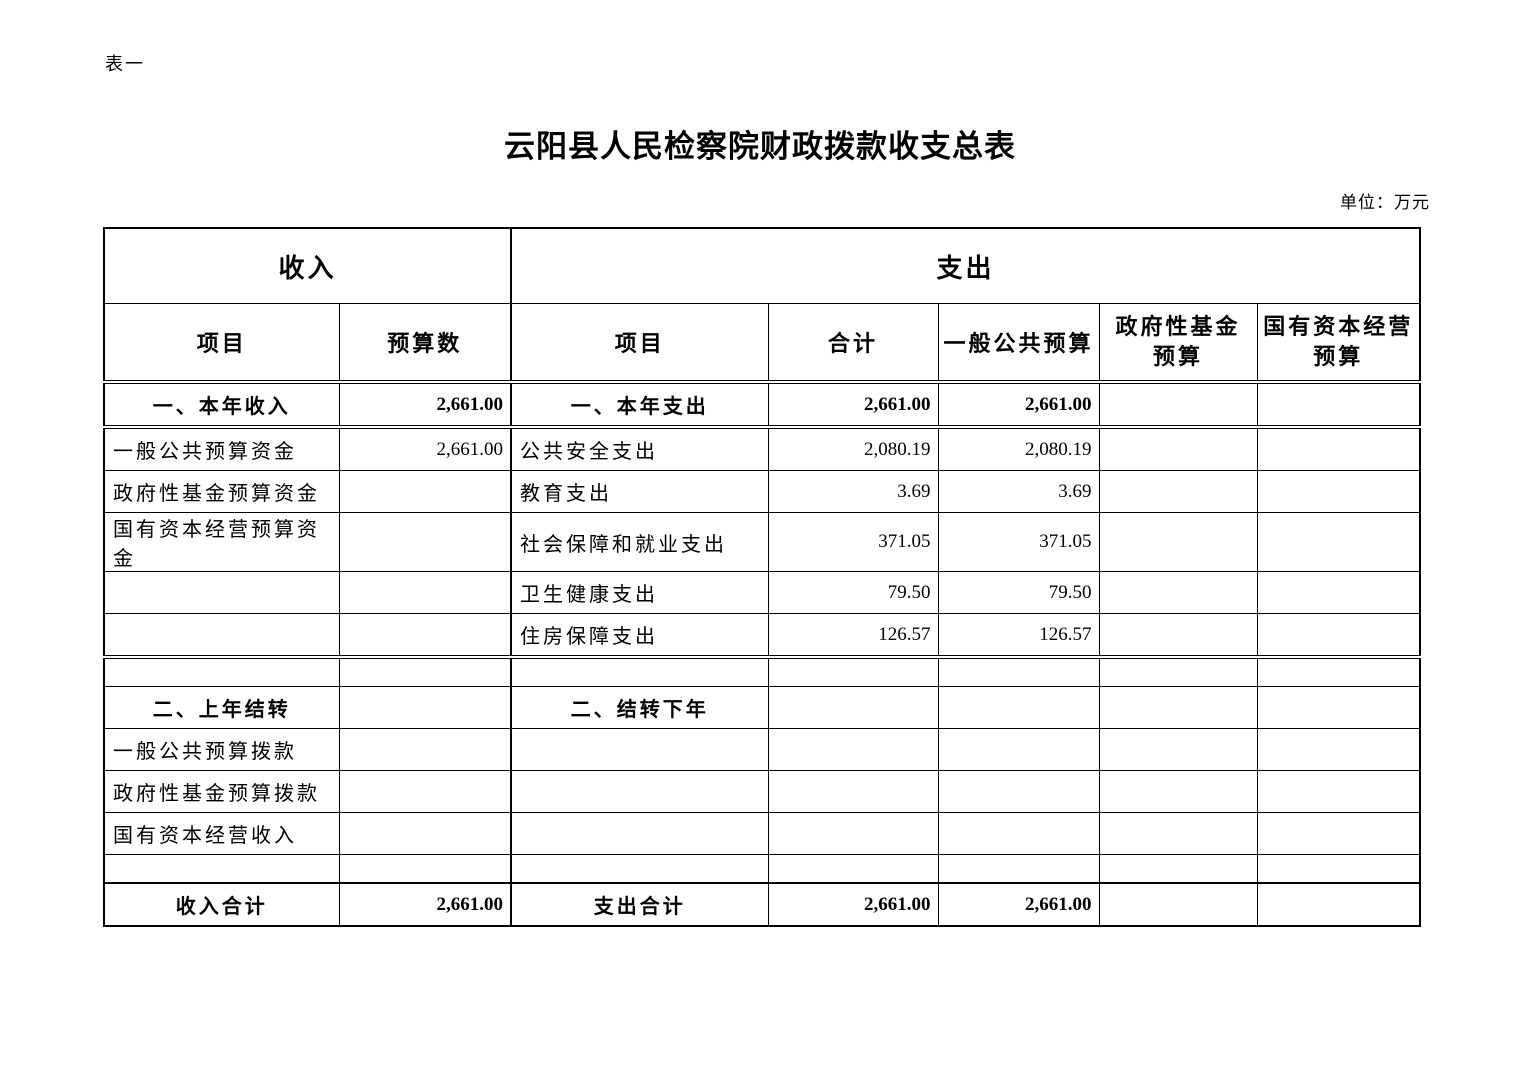 The width and height of the screenshot is (1520, 1074). Describe the element at coordinates (853, 343) in the screenshot. I see `col-header-expense-total: 合计` at that location.